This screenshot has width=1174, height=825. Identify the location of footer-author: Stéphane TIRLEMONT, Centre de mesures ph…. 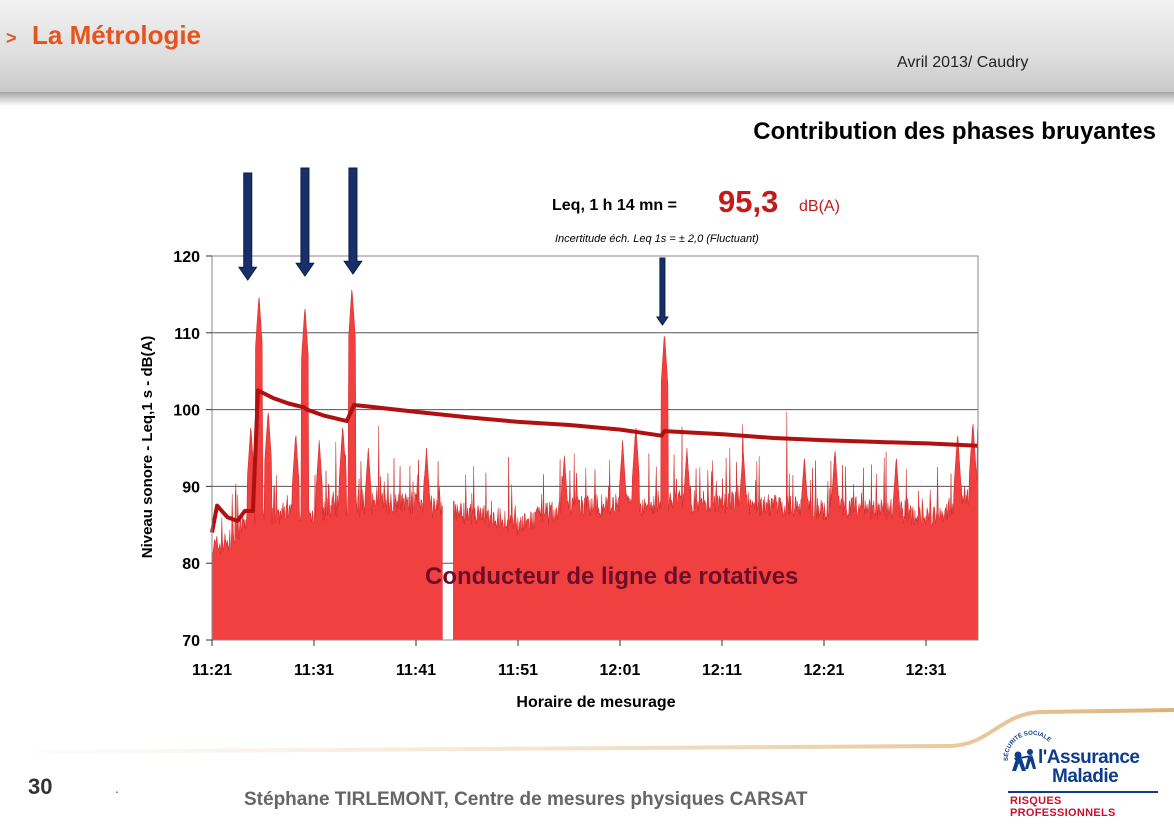
(526, 799).